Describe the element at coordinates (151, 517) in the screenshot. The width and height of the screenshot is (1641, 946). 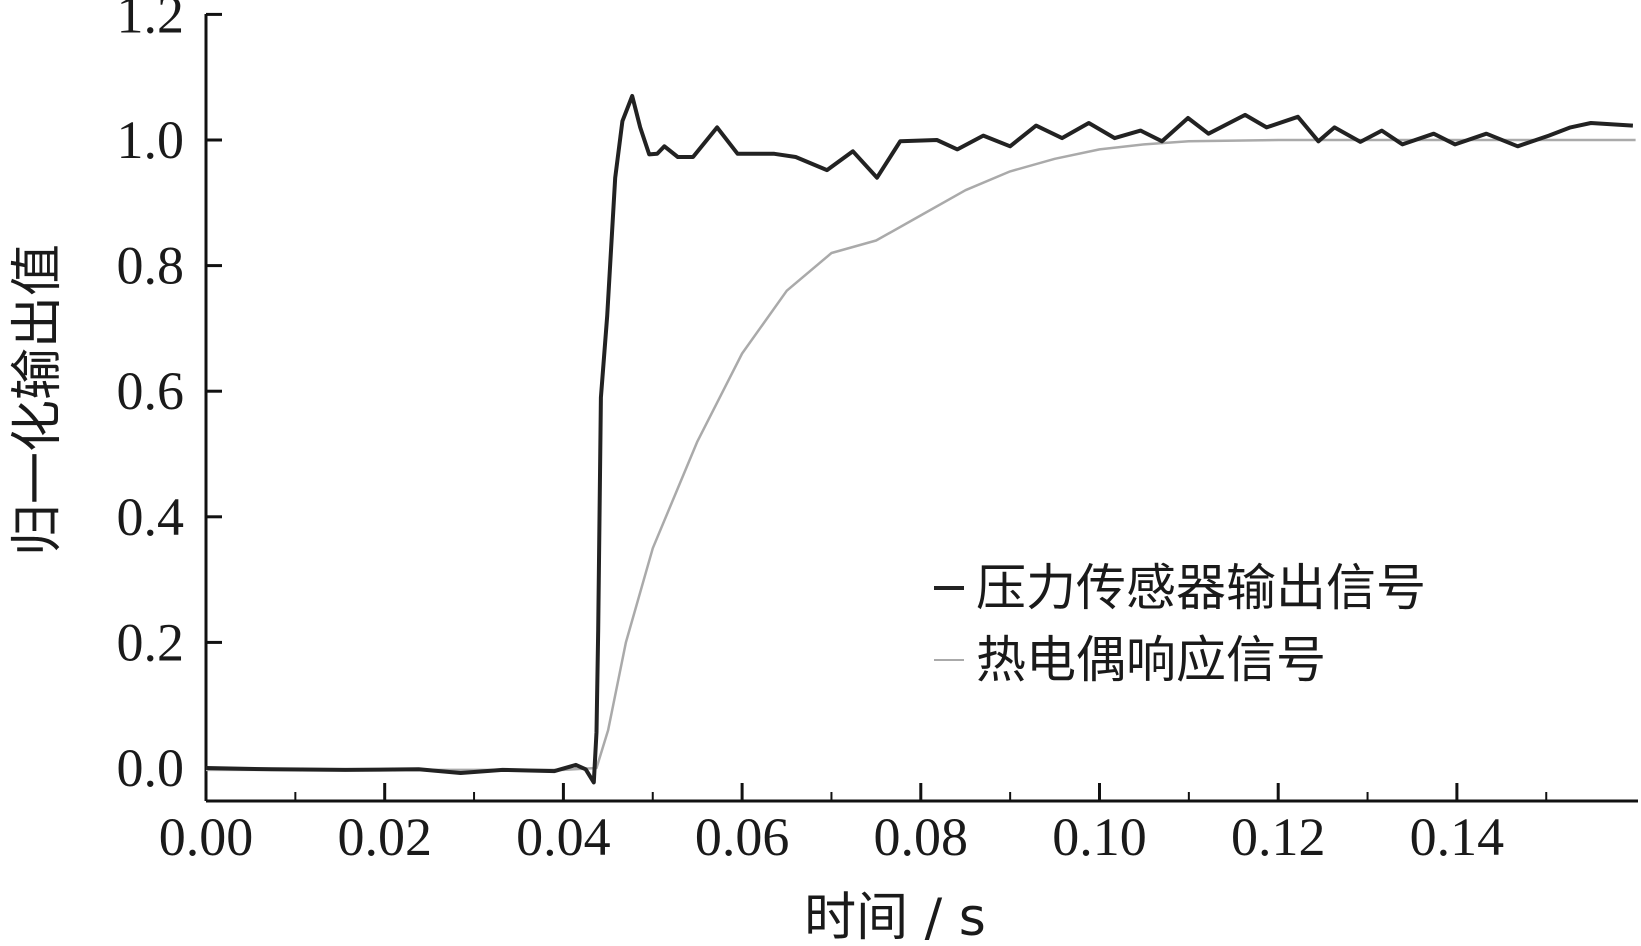
I see `y-tick-label: 0.4` at that location.